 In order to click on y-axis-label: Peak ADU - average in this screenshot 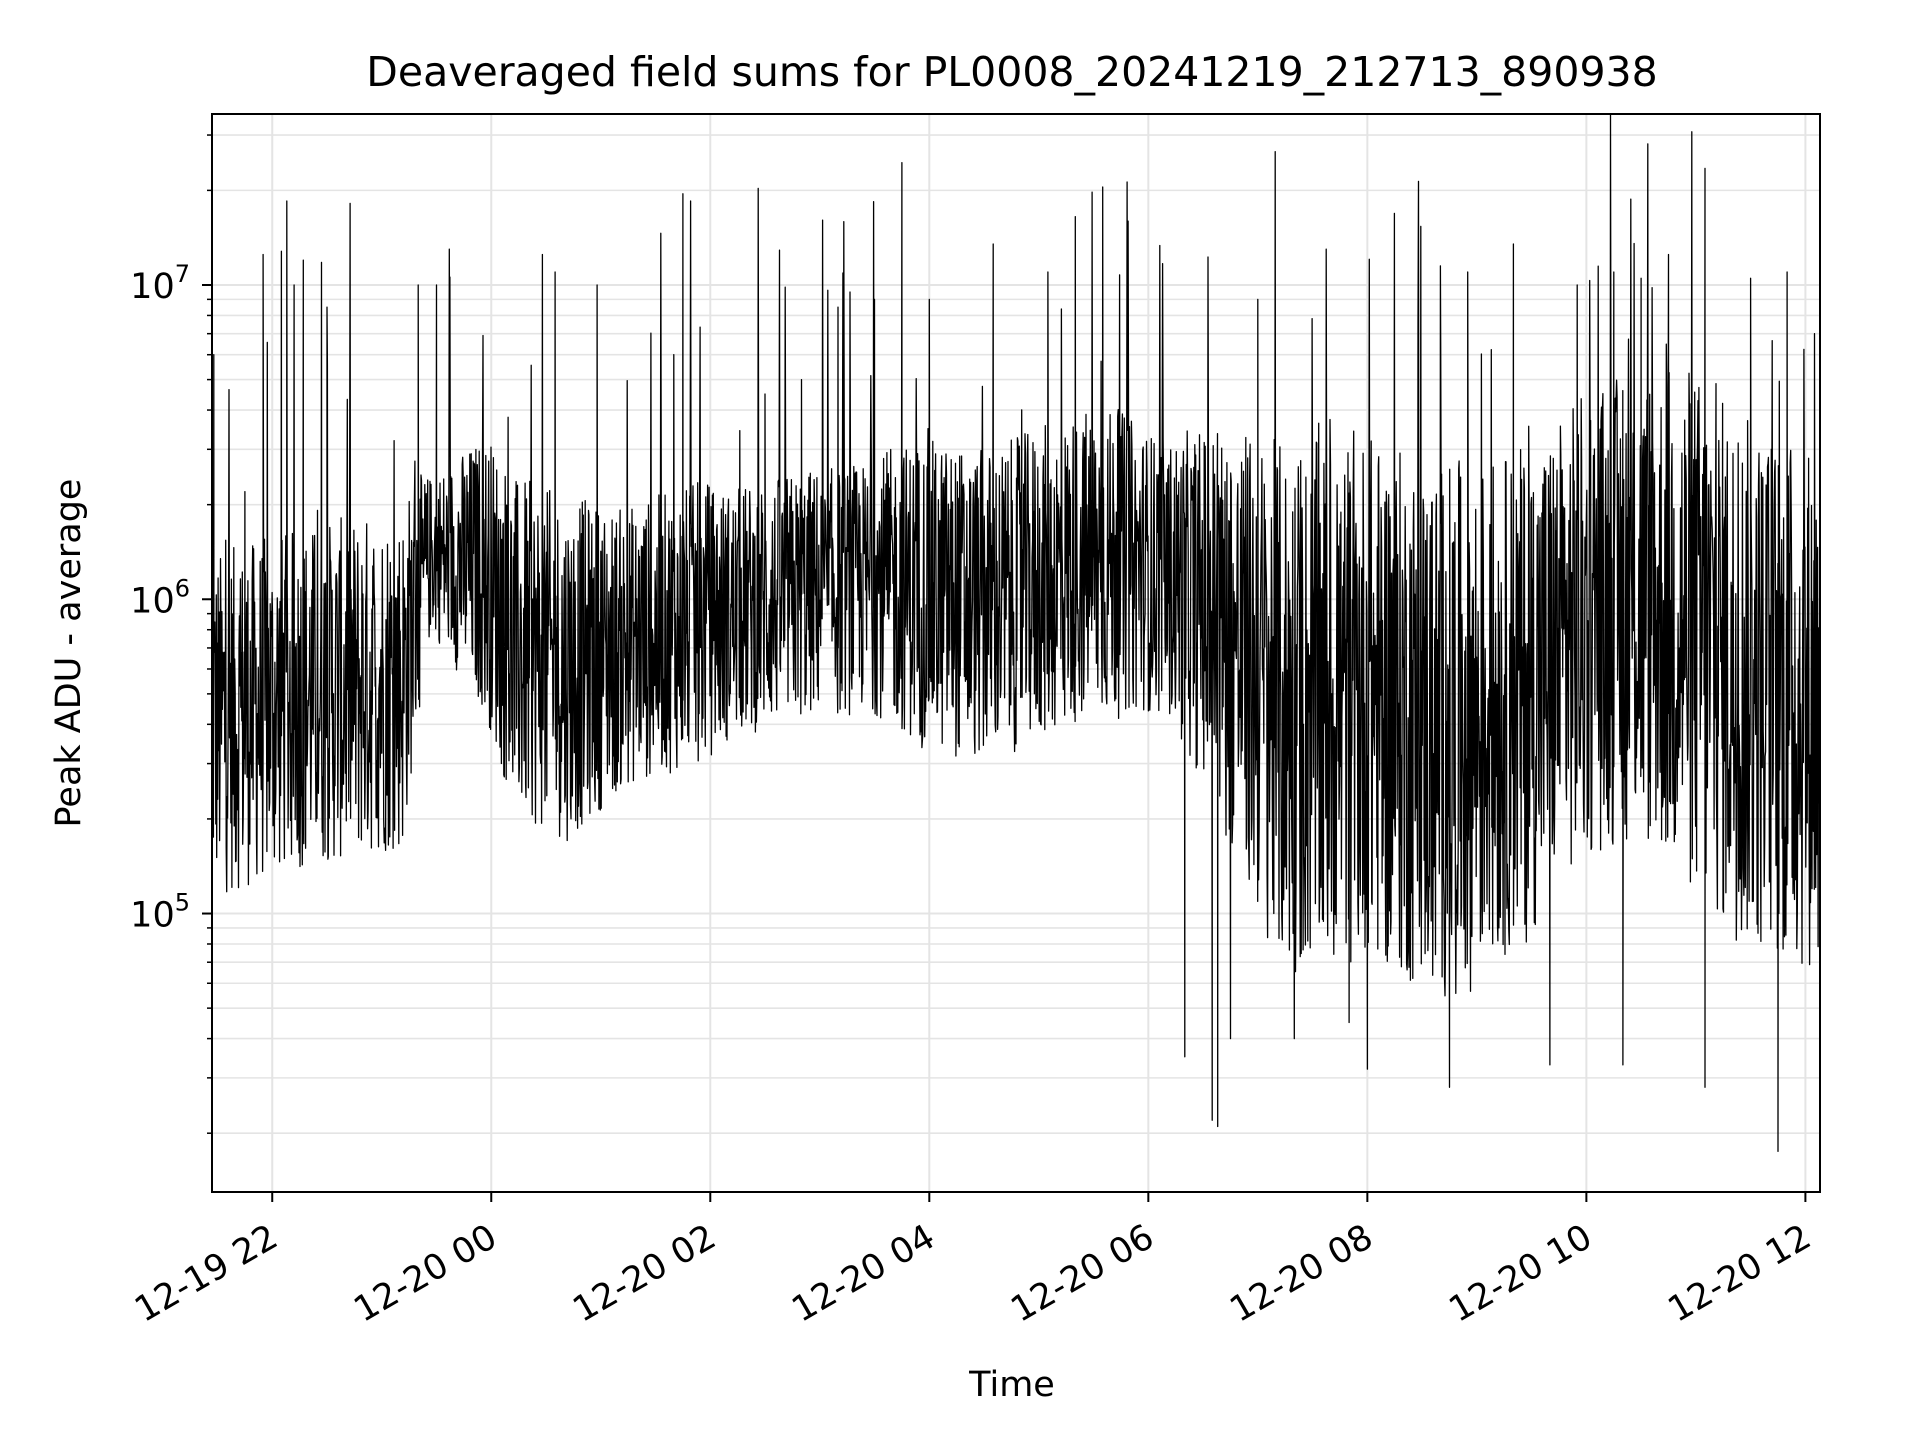, I will do `click(69, 653)`.